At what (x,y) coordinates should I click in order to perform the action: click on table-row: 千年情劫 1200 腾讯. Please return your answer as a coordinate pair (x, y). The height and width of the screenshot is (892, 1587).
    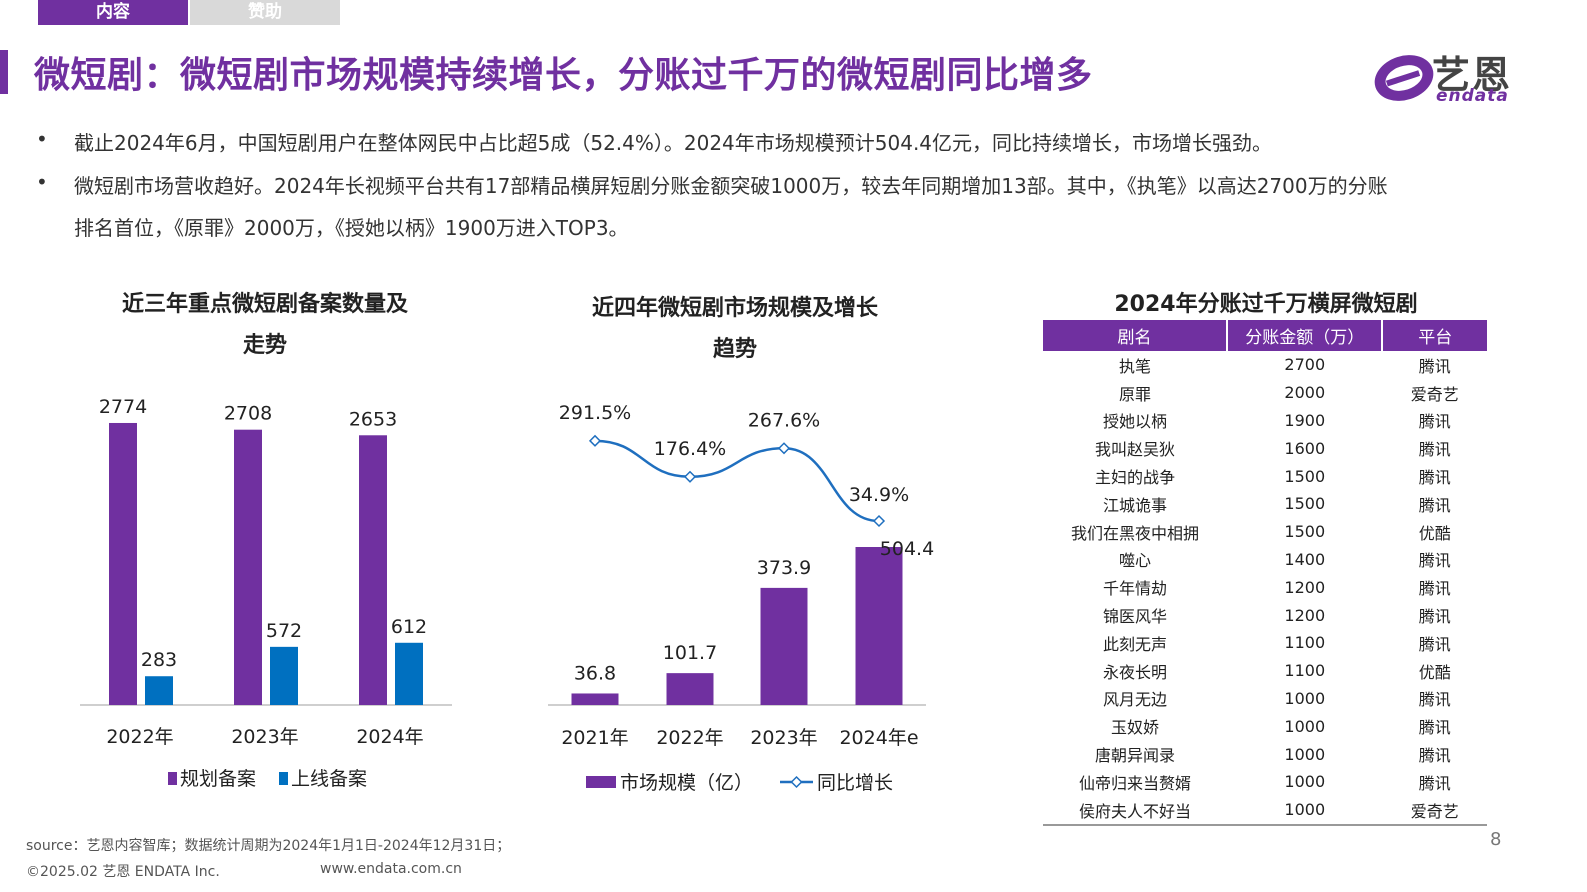
    Looking at the image, I should click on (1265, 587).